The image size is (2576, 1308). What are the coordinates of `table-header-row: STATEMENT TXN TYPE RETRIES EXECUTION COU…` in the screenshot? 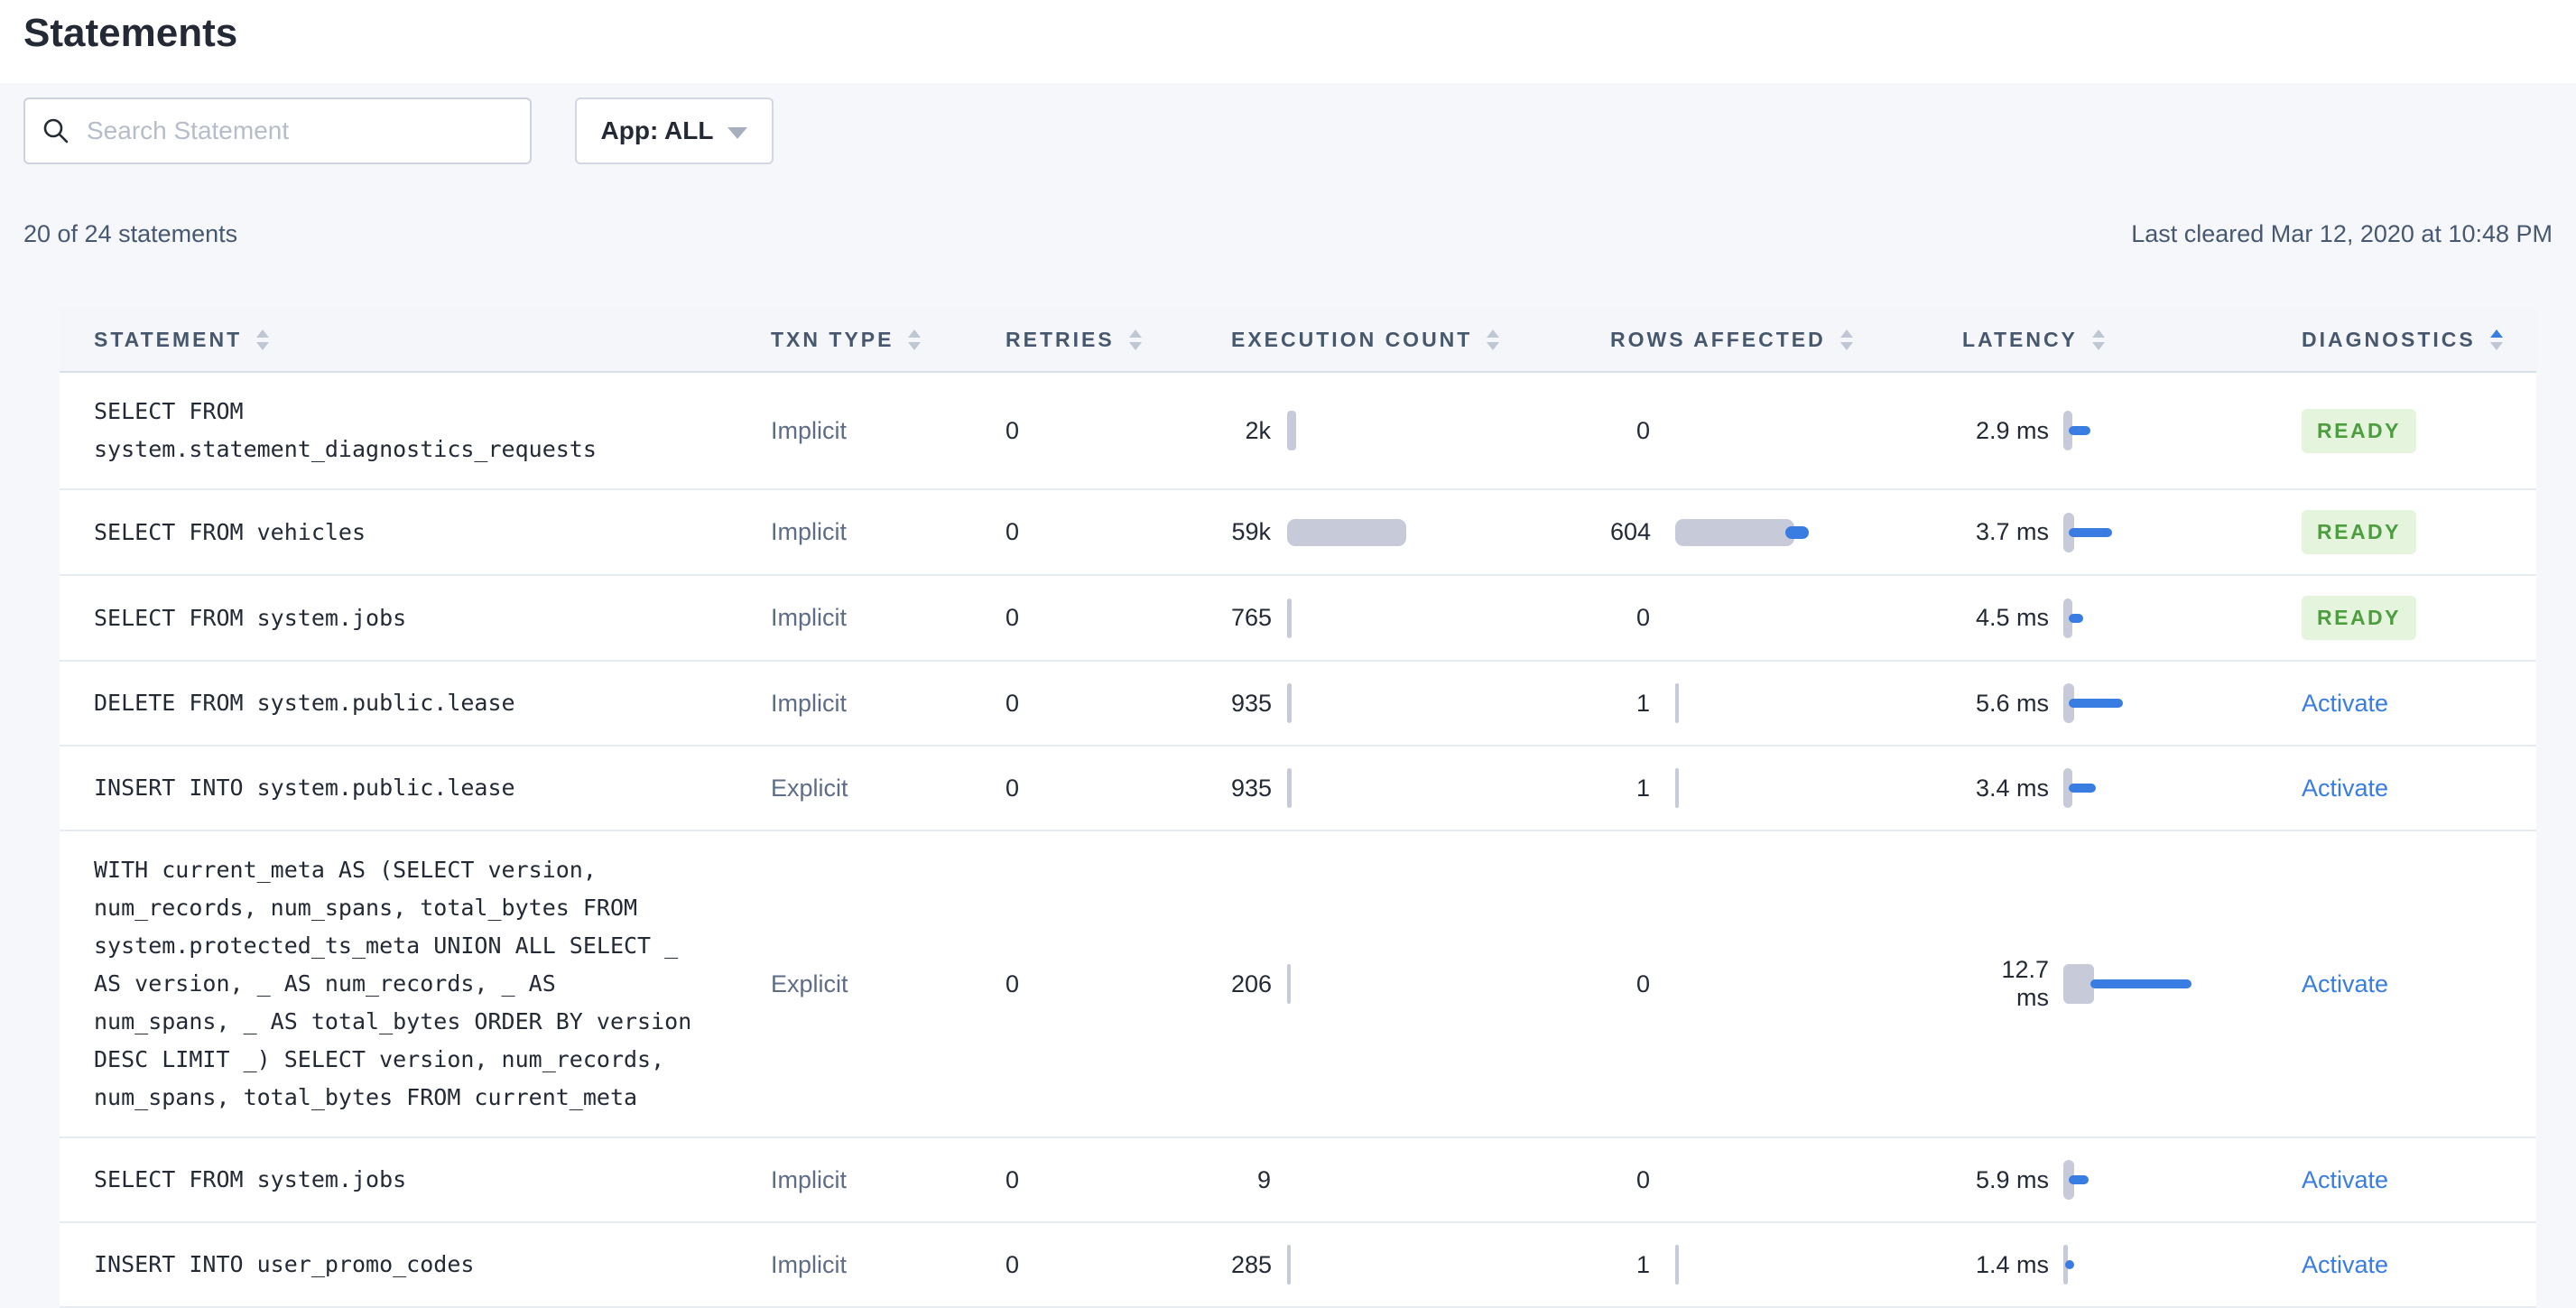 It's located at (1298, 340).